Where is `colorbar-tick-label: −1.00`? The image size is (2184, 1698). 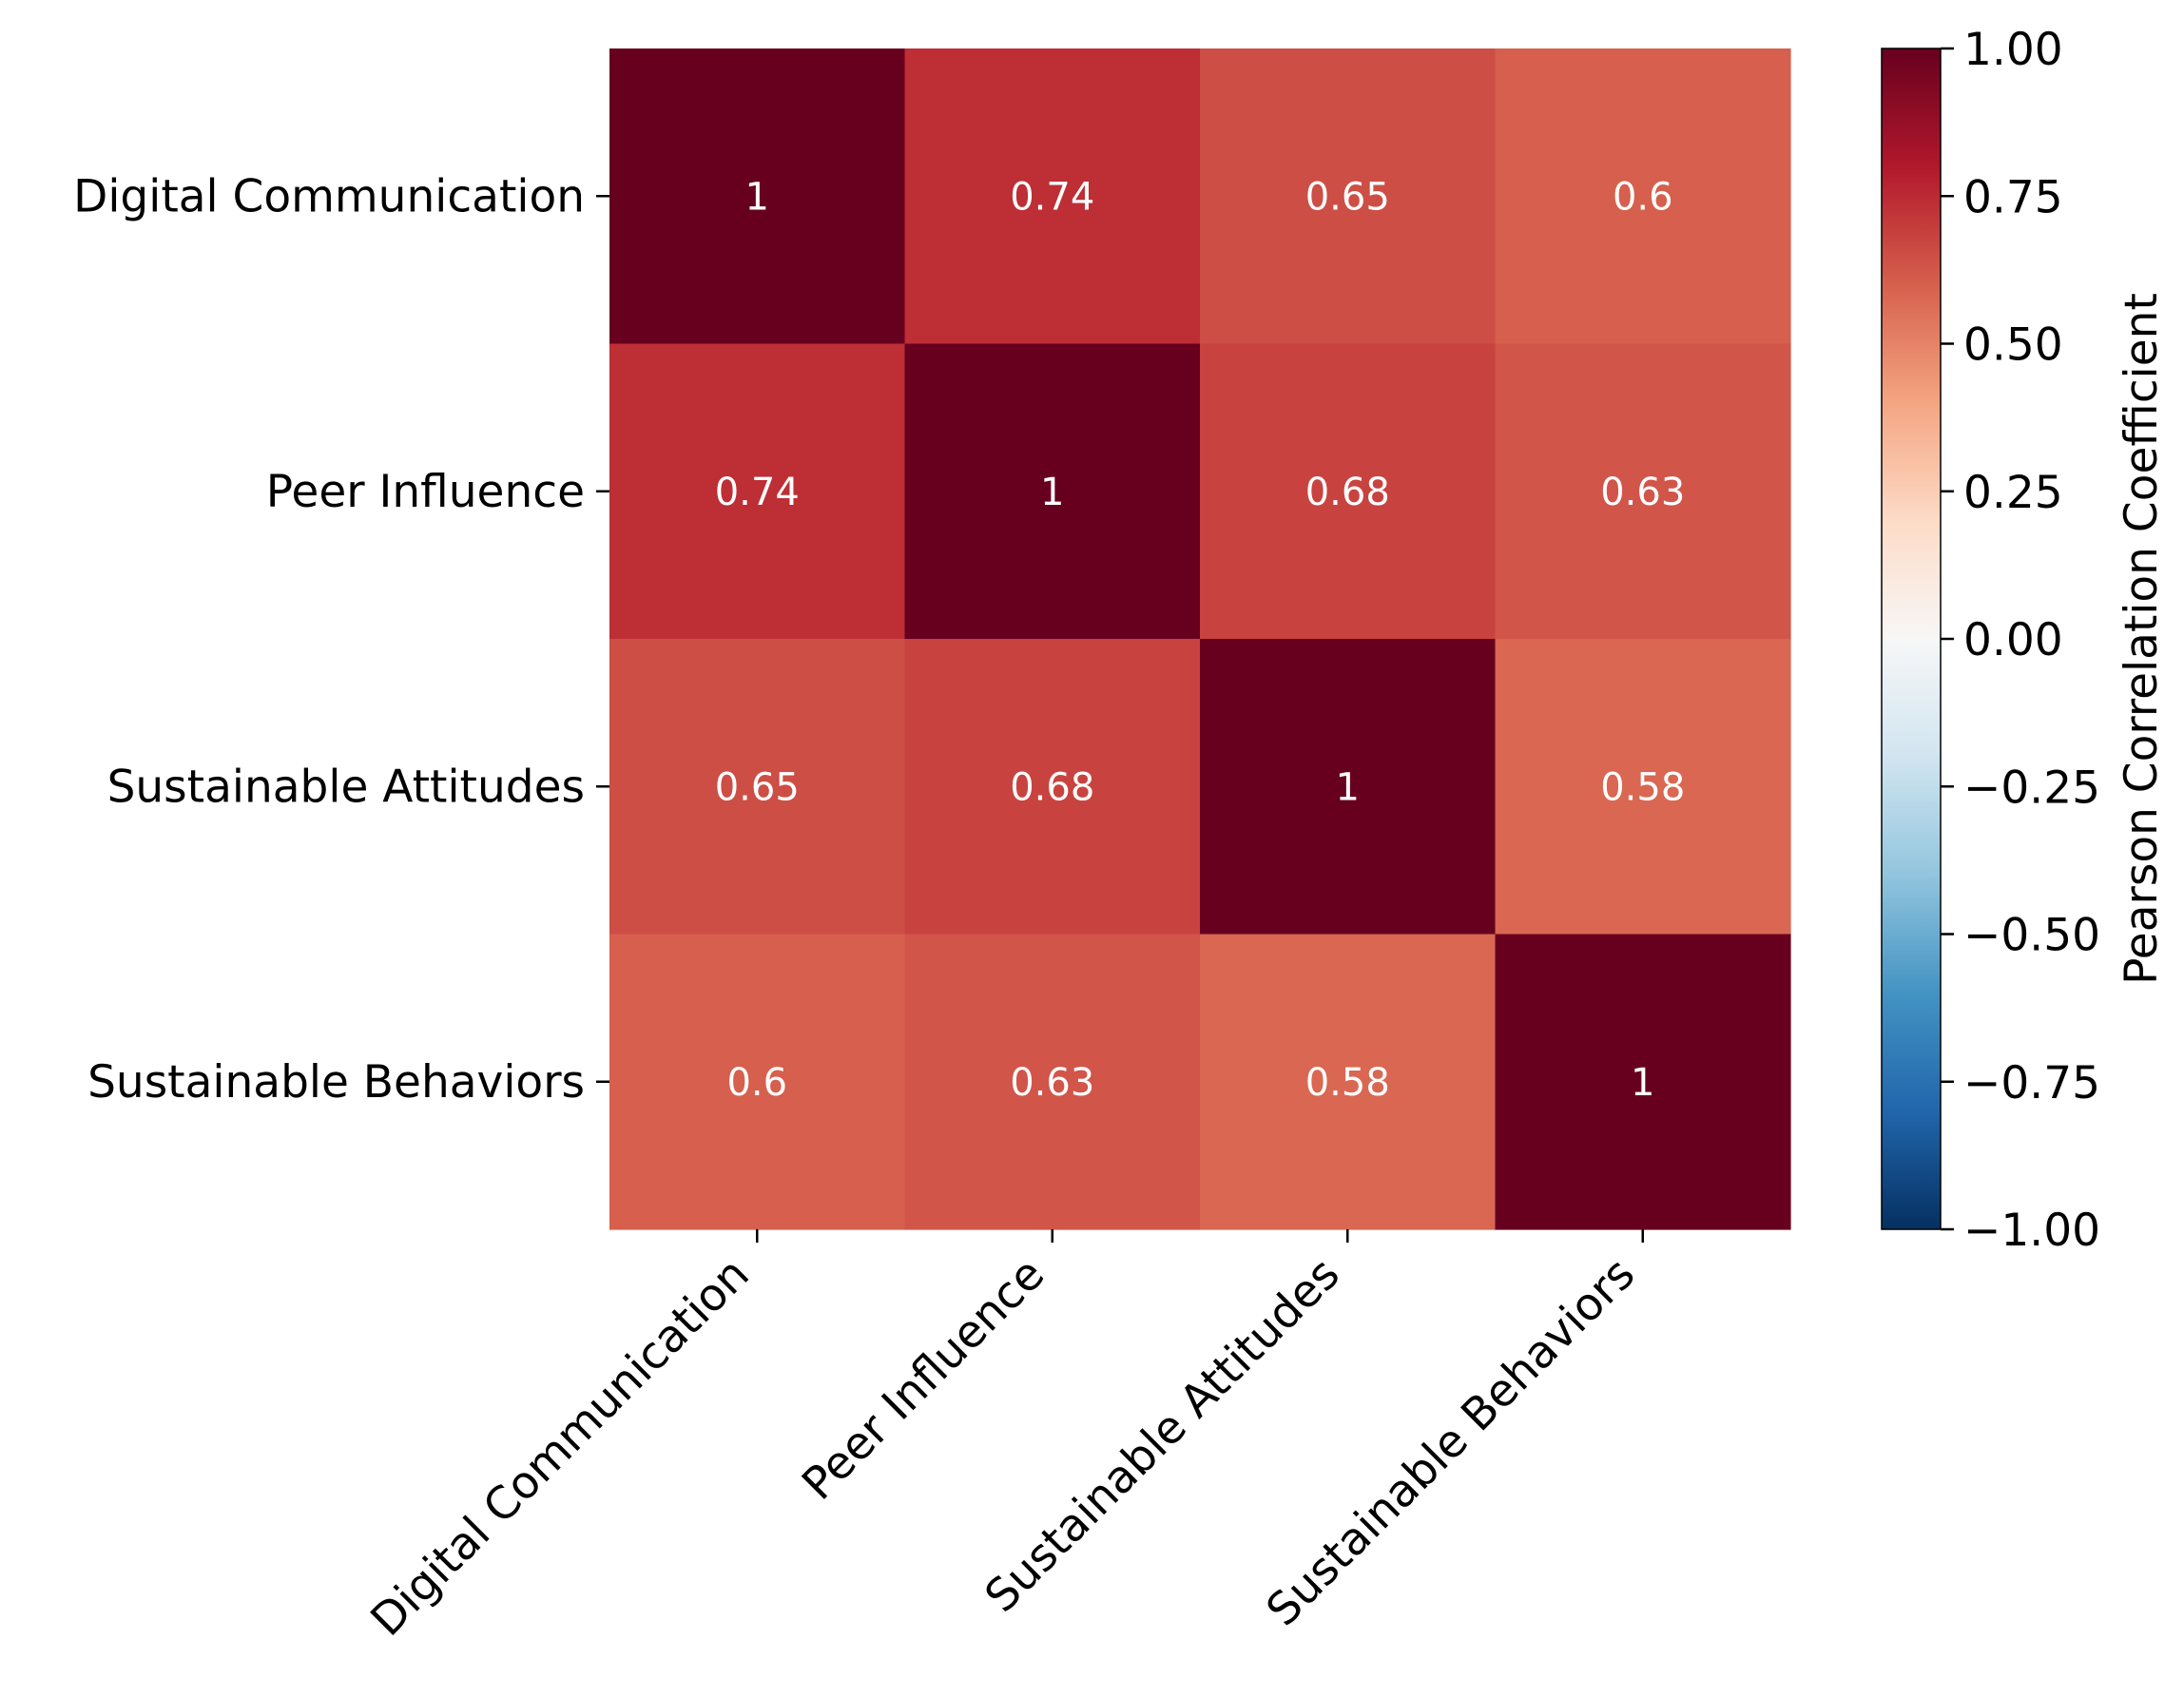 colorbar-tick-label: −1.00 is located at coordinates (2032, 1231).